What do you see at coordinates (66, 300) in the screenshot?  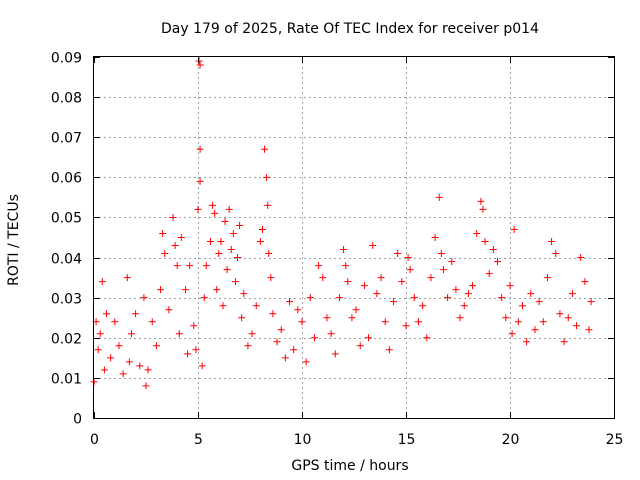 I see `y-tick-label: 0.03` at bounding box center [66, 300].